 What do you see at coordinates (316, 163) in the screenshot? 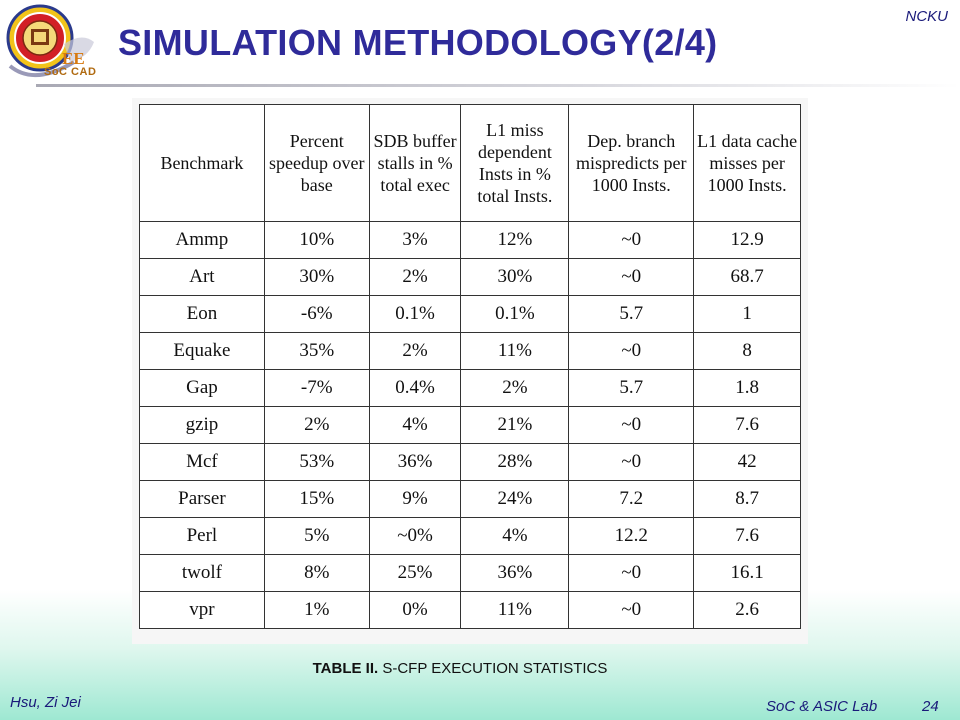
I see `header-speedup: Percent speedup over base` at bounding box center [316, 163].